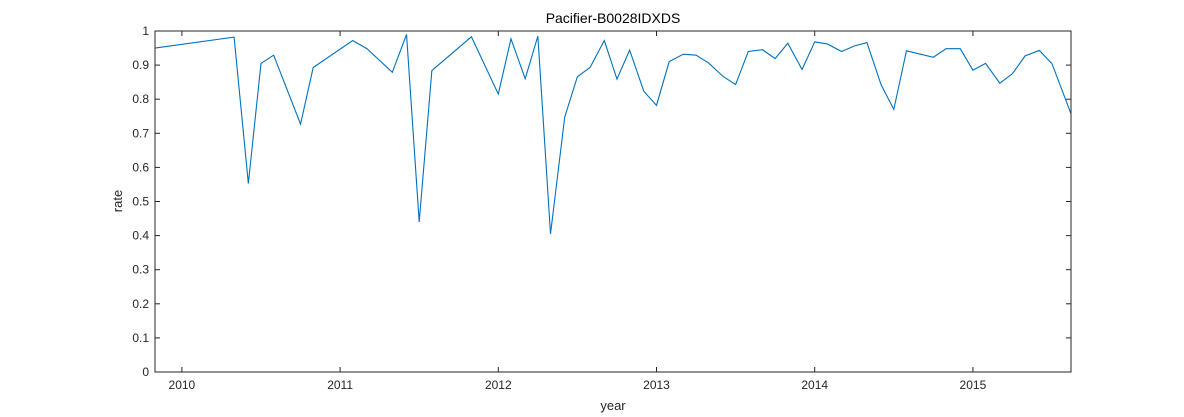 The width and height of the screenshot is (1184, 417). Describe the element at coordinates (140, 202) in the screenshot. I see `y-tick-label: 0.5` at that location.